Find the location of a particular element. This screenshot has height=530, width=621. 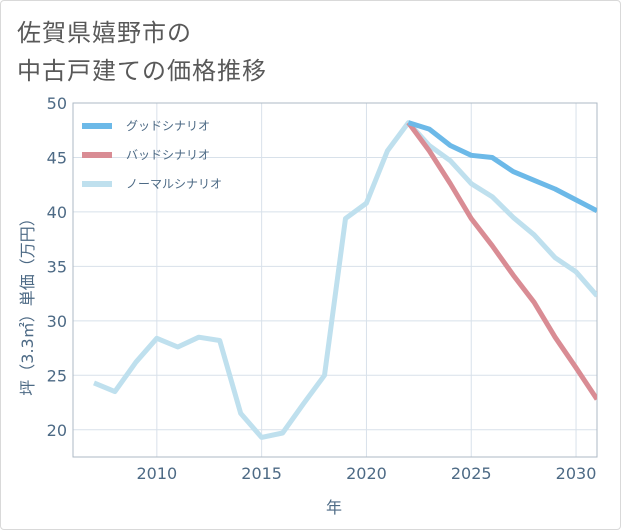

chart-title-line-1: 佐賀県嬉野市の is located at coordinates (104, 33).